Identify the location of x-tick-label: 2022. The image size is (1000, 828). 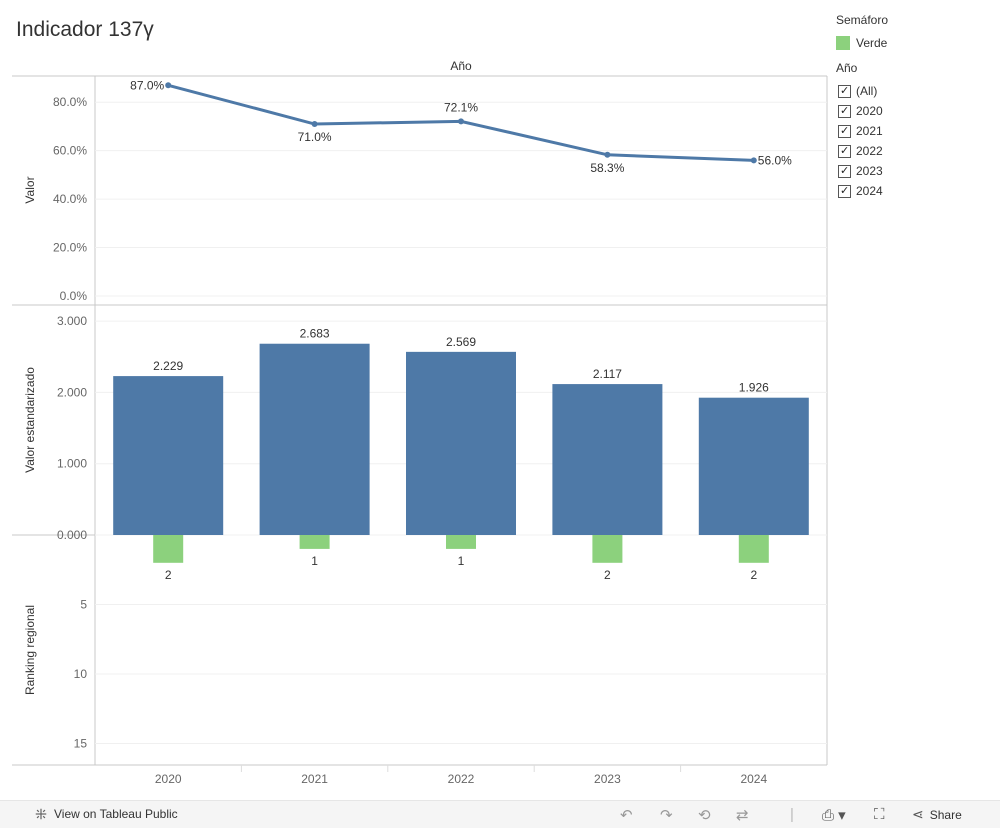
(461, 779).